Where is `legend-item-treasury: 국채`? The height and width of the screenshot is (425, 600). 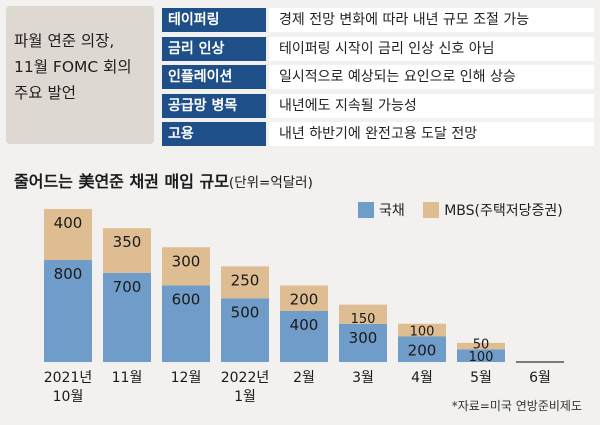
legend-item-treasury: 국채 is located at coordinates (381, 210).